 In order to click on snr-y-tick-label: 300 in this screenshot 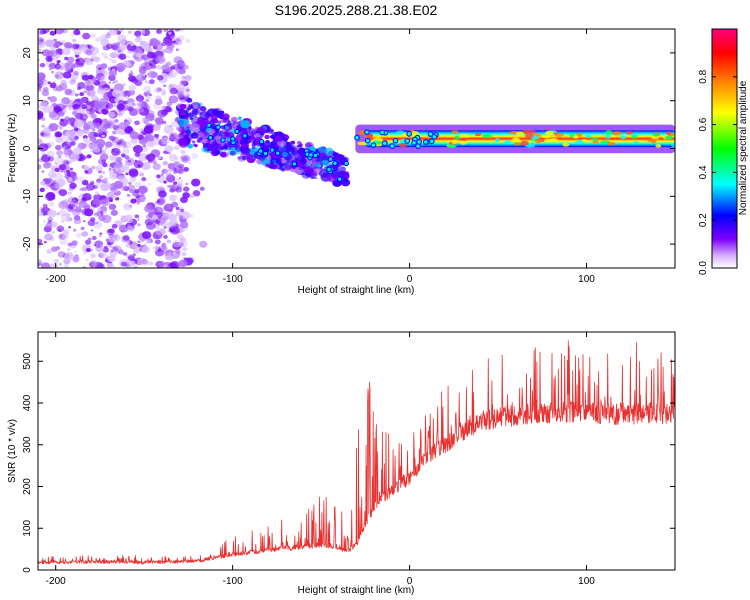, I will do `click(27, 444)`.